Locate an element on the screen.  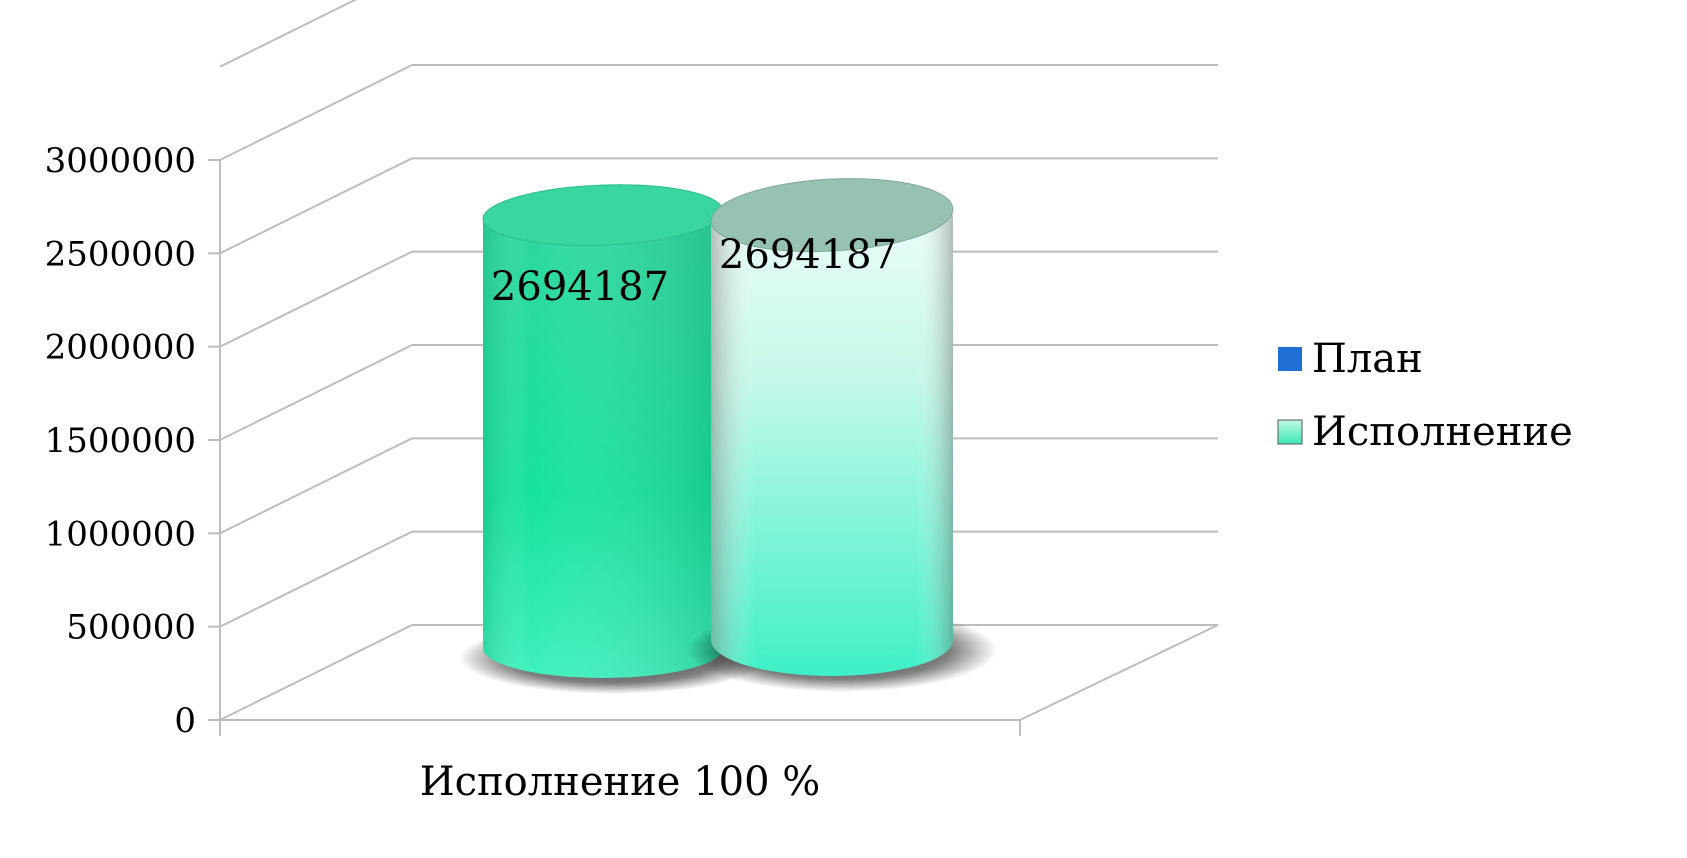
y-tick-label: 1500000 is located at coordinates (120, 441).